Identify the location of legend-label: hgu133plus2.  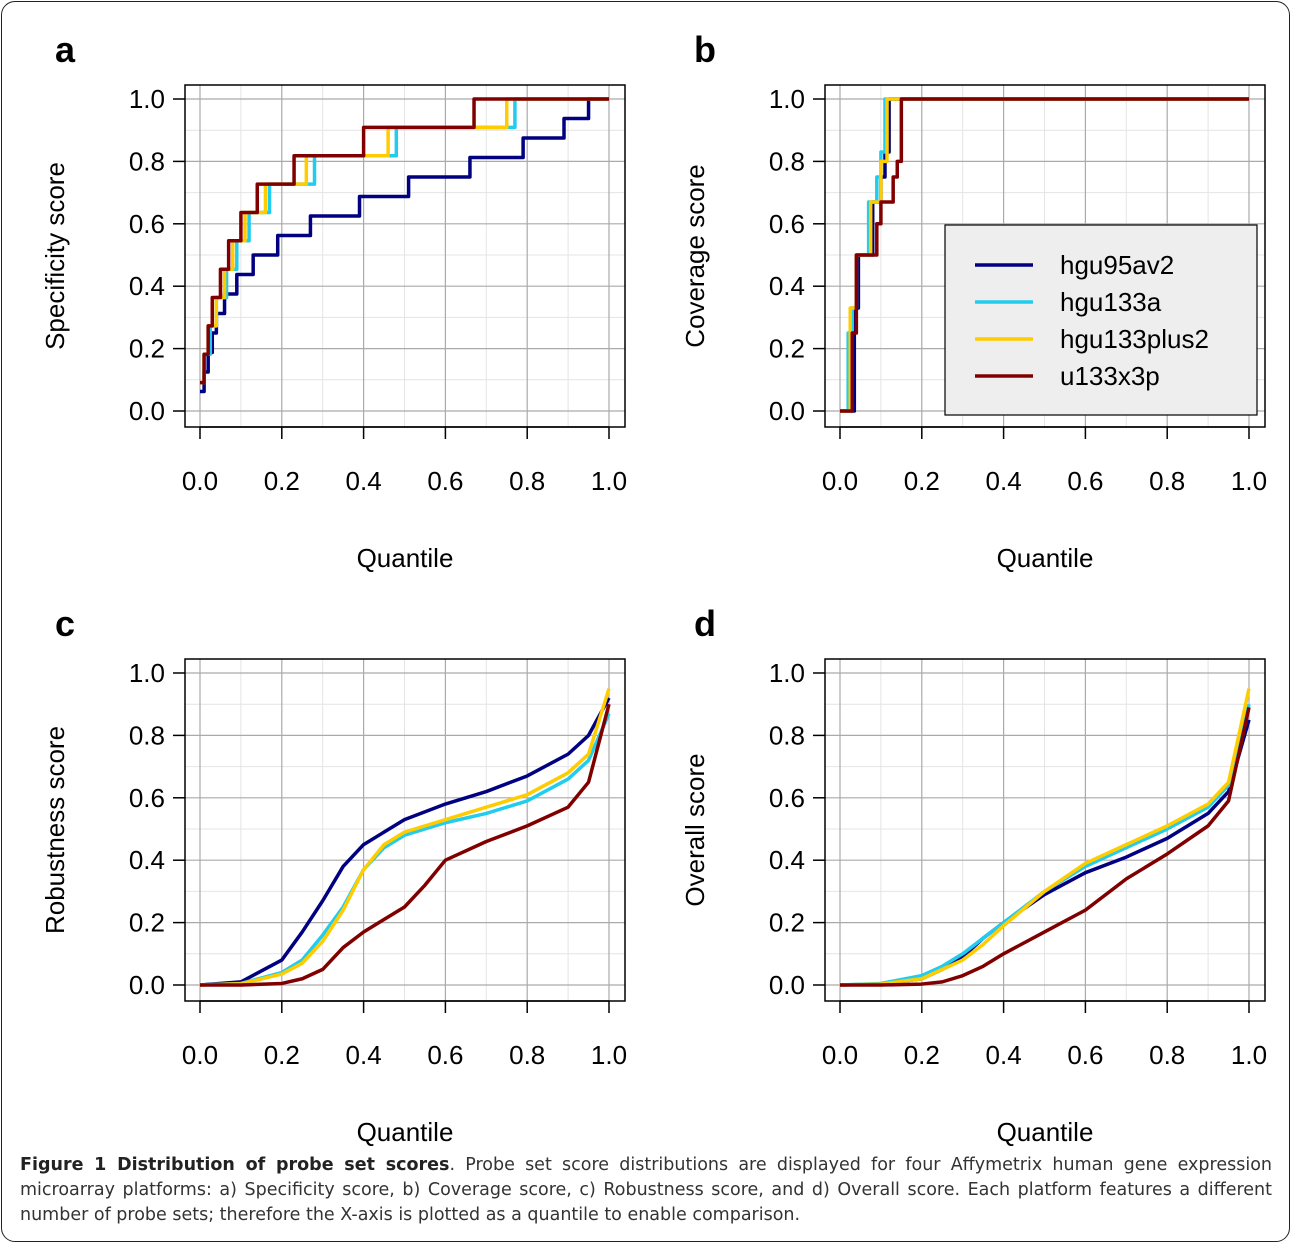
(1134, 339).